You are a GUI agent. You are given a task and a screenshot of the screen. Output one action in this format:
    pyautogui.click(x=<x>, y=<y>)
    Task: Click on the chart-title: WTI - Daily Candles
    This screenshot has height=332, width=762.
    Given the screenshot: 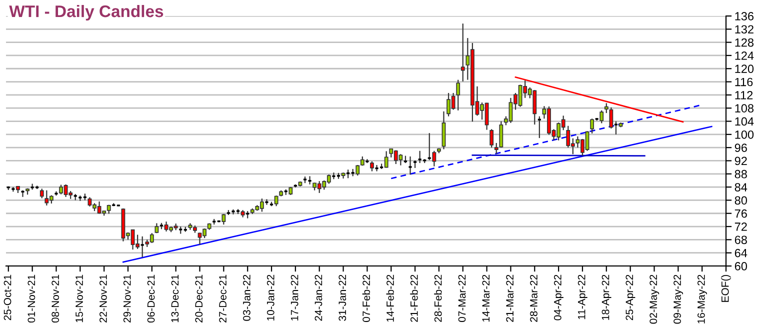 What is the action you would take?
    pyautogui.click(x=86, y=12)
    